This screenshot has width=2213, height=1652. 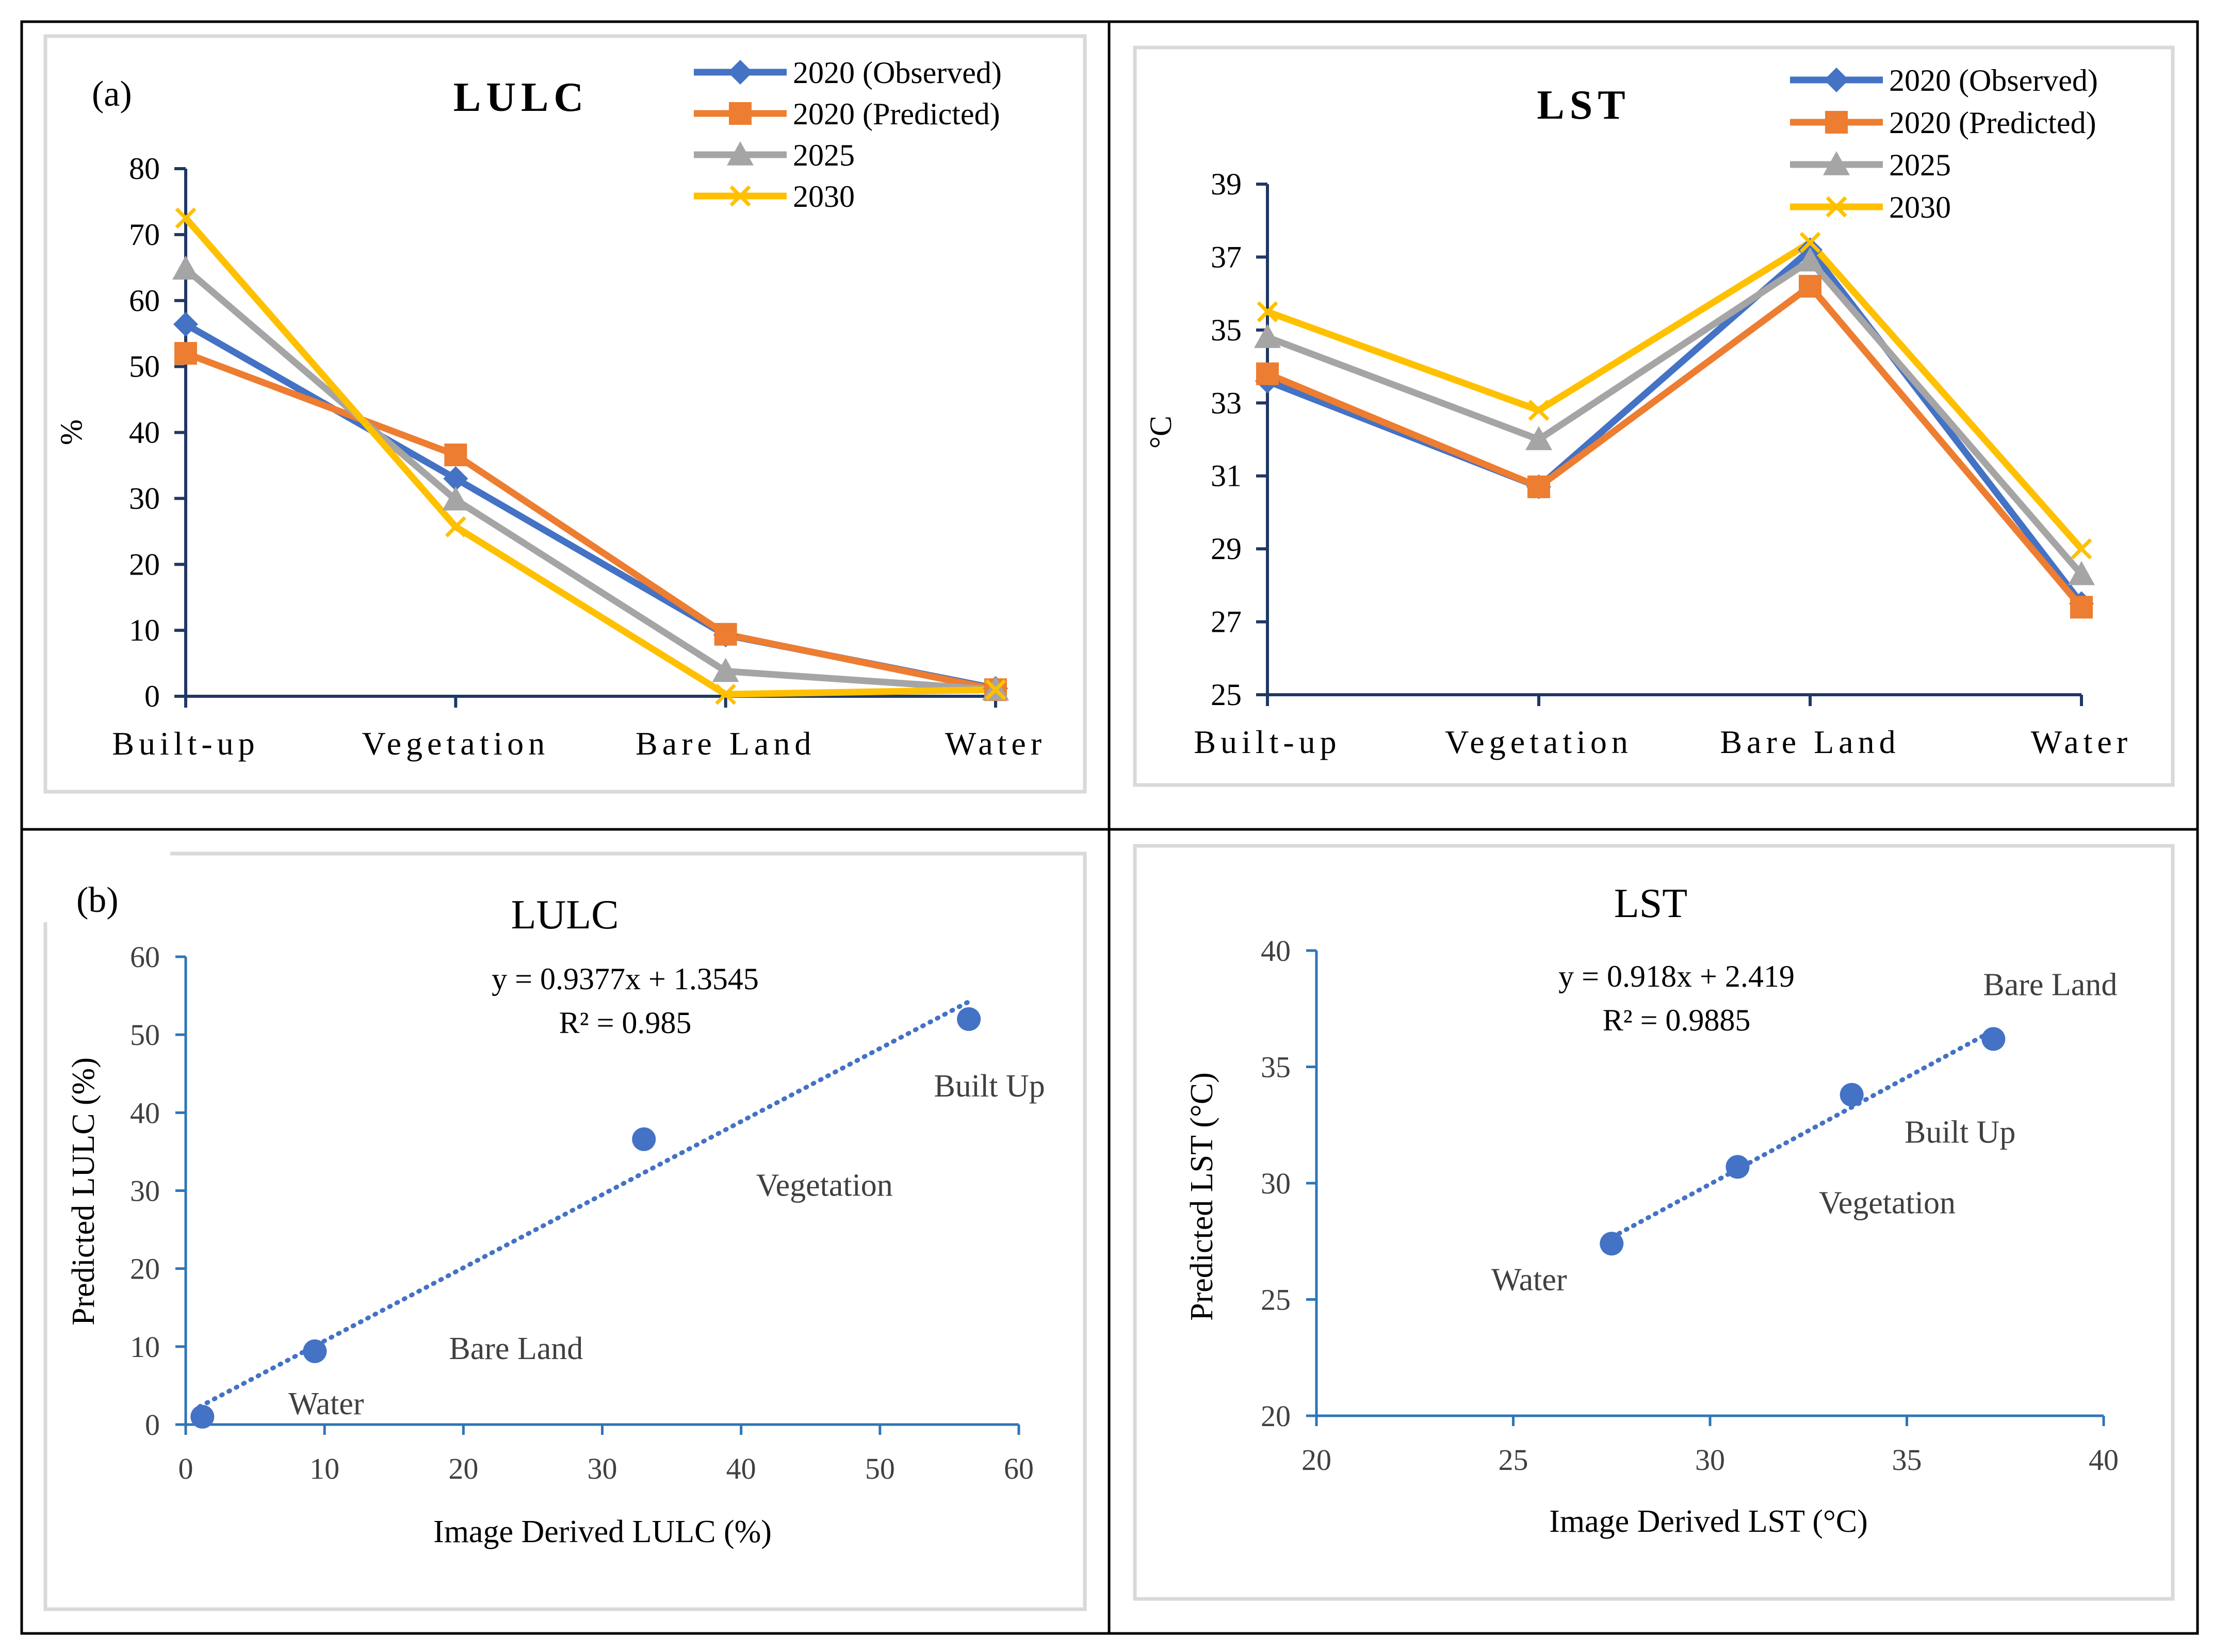 What do you see at coordinates (185, 324) in the screenshot?
I see `data-point-2020-observed` at bounding box center [185, 324].